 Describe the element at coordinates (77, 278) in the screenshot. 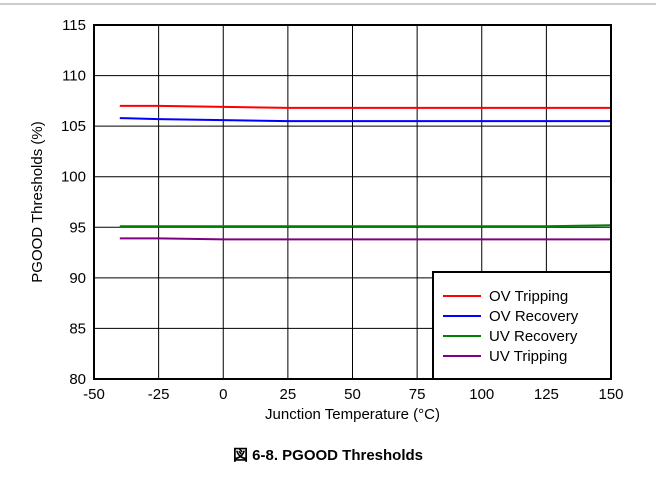

I see `y-tick-label: 90` at that location.